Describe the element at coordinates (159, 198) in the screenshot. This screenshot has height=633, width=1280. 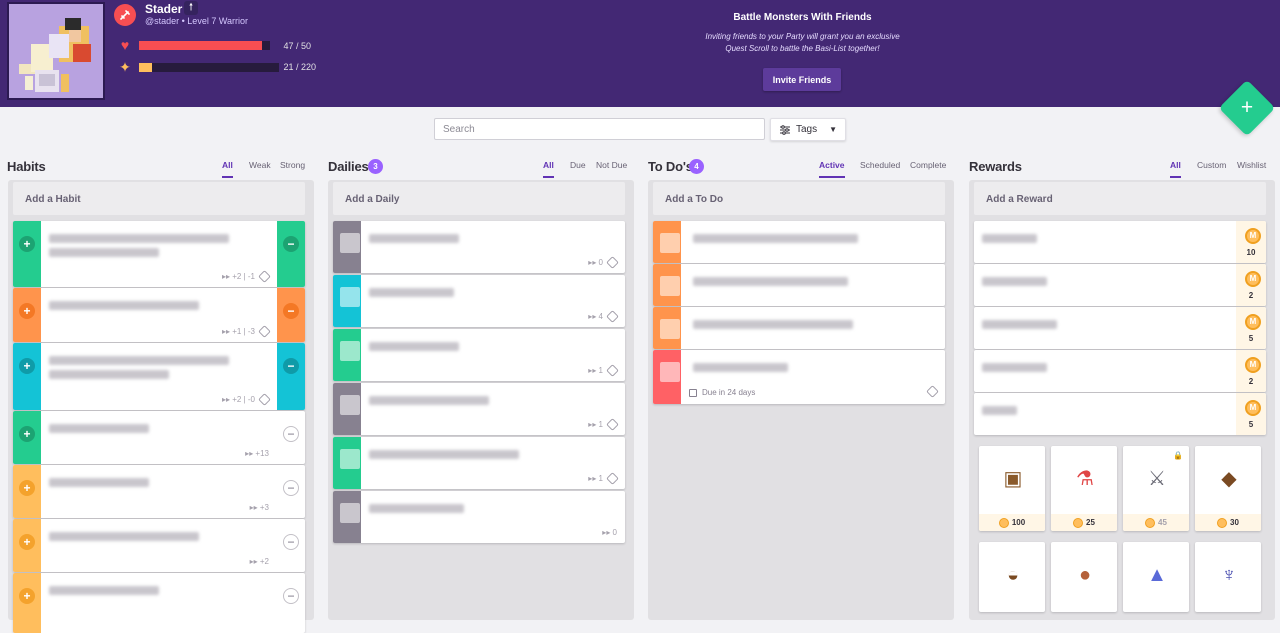
I see `add-habit-input: Add a Habit` at that location.